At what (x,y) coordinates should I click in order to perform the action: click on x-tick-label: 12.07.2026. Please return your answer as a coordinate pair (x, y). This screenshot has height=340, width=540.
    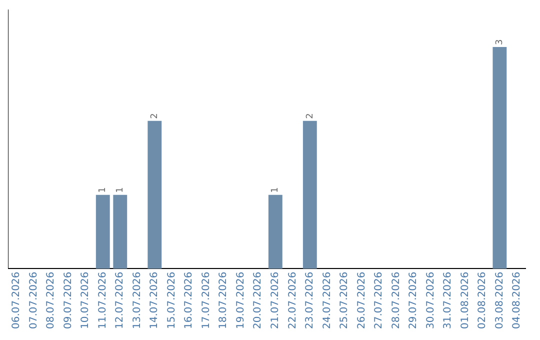
    Looking at the image, I should click on (120, 301).